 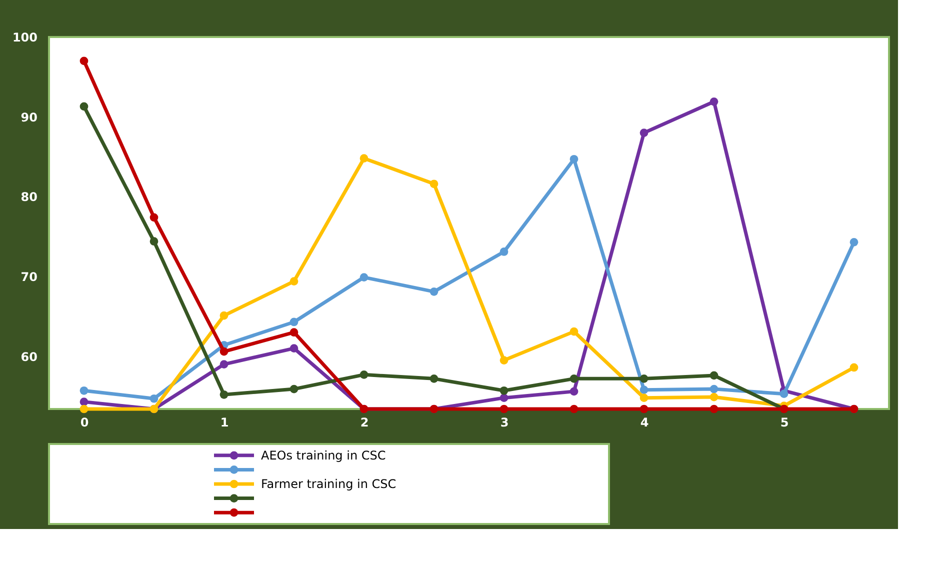 What do you see at coordinates (29, 117) in the screenshot?
I see `y-tick-label: 90` at bounding box center [29, 117].